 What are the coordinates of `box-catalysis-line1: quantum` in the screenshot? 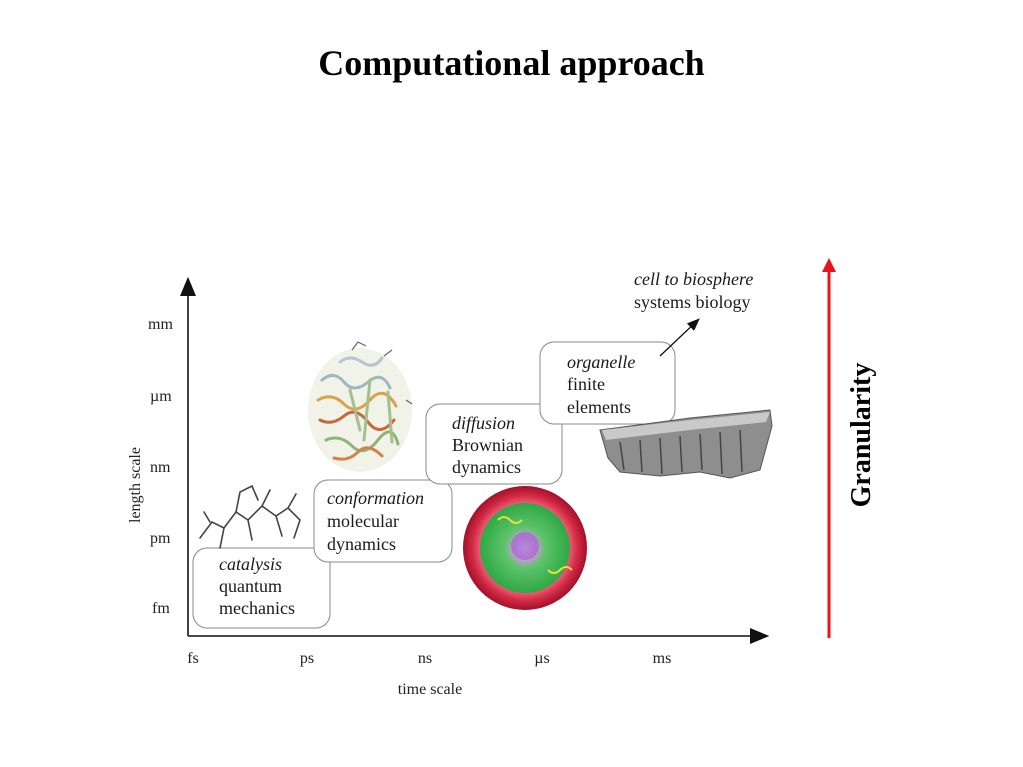 It's located at (250, 586).